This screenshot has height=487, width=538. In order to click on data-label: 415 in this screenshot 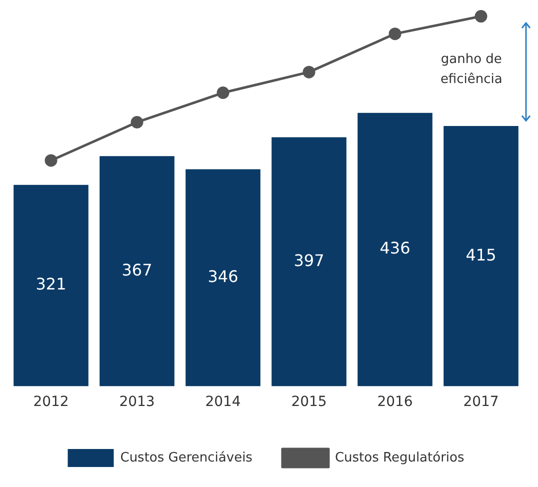, I will do `click(481, 254)`.